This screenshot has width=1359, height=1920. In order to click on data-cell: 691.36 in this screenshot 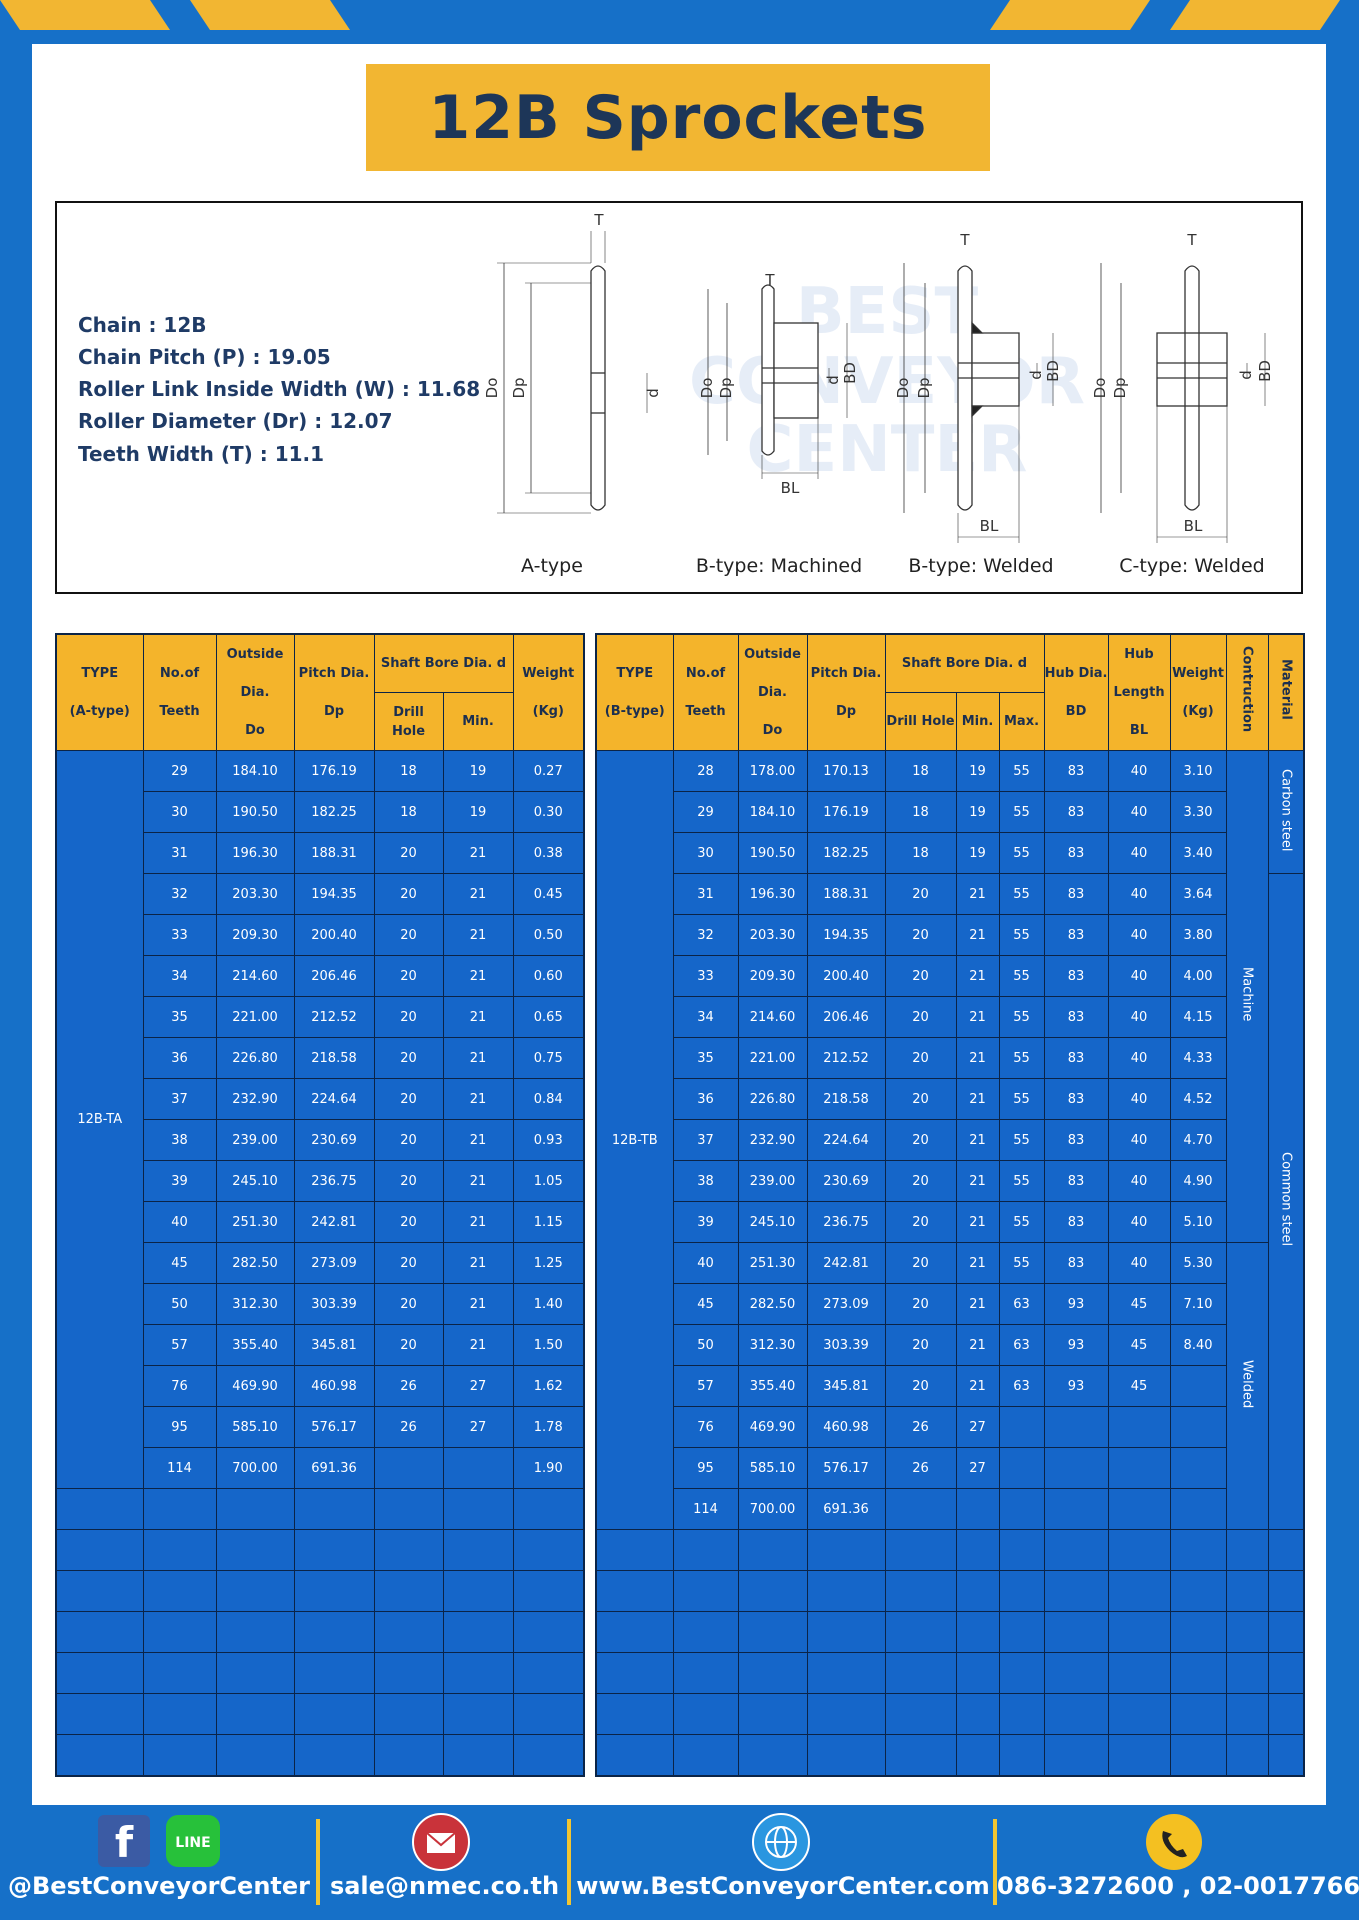, I will do `click(846, 1509)`.